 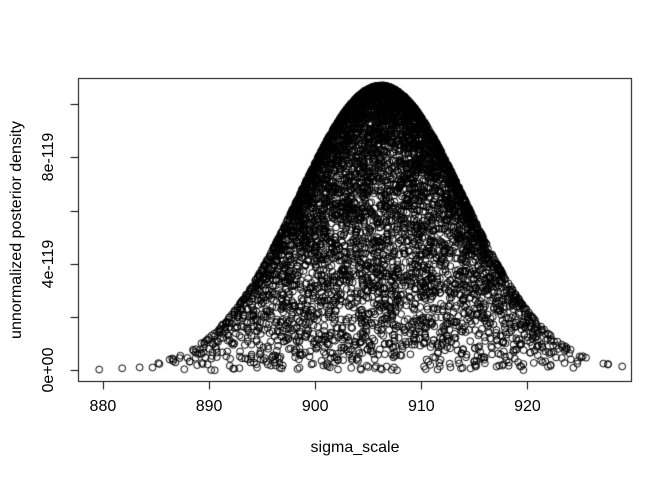 I want to click on x-tick-label-910: 910, so click(x=421, y=406).